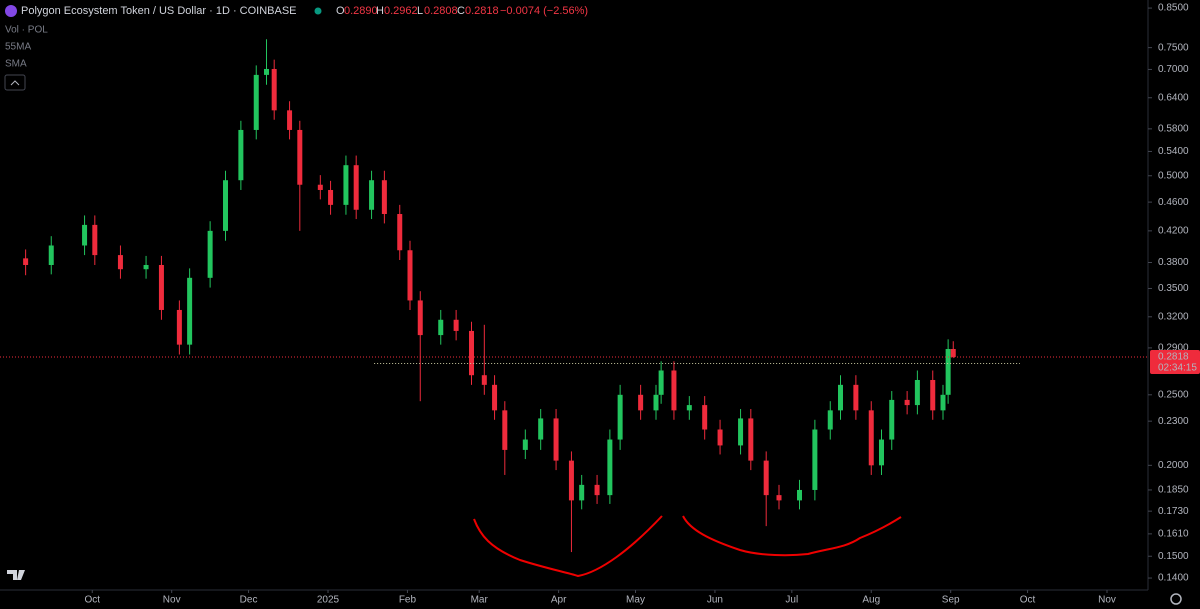 The image size is (1200, 609). I want to click on y-tick-label: 0.1400, so click(1173, 578).